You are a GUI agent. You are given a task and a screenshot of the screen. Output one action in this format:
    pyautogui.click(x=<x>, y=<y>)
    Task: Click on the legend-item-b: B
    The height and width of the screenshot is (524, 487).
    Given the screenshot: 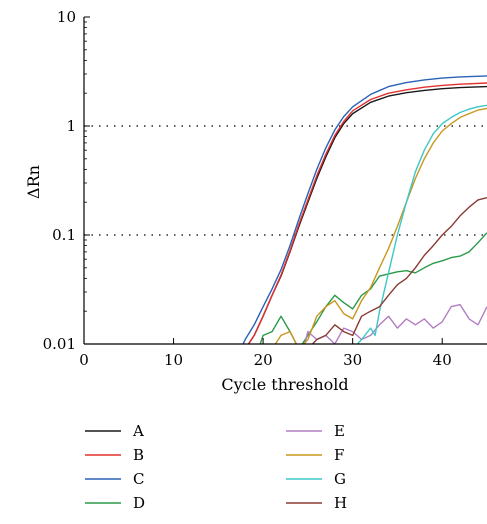 What is the action you would take?
    pyautogui.click(x=114, y=455)
    